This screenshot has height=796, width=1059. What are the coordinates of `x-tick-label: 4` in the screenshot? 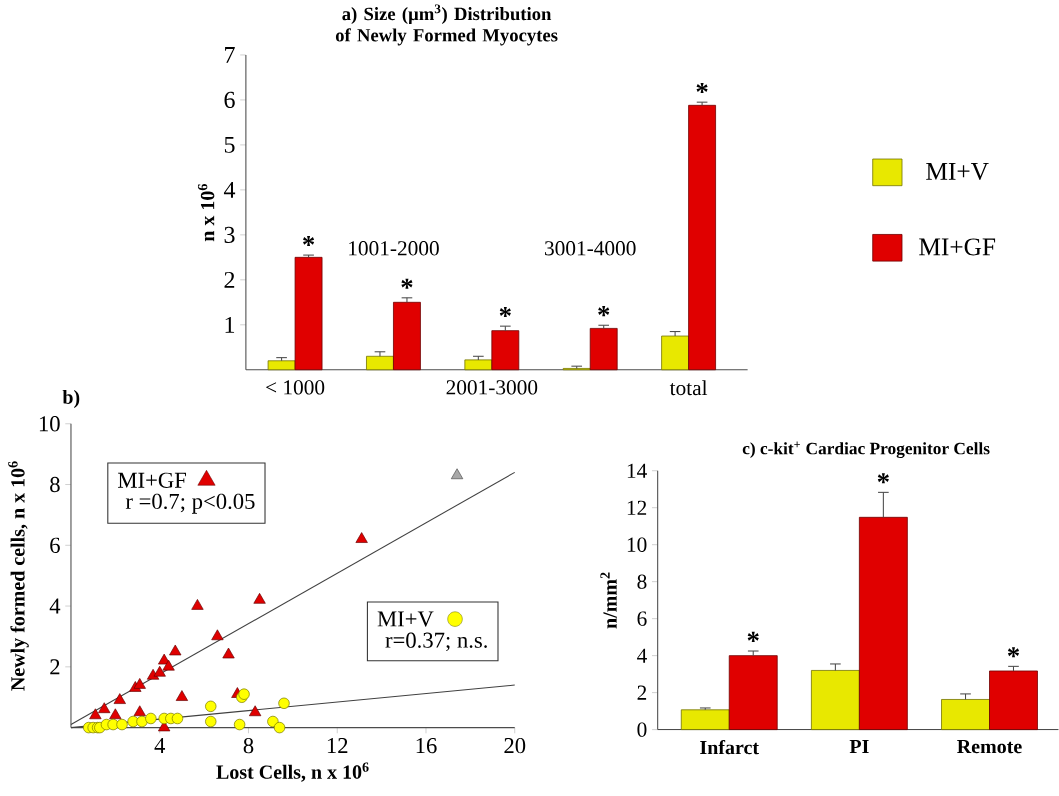 It's located at (160, 746).